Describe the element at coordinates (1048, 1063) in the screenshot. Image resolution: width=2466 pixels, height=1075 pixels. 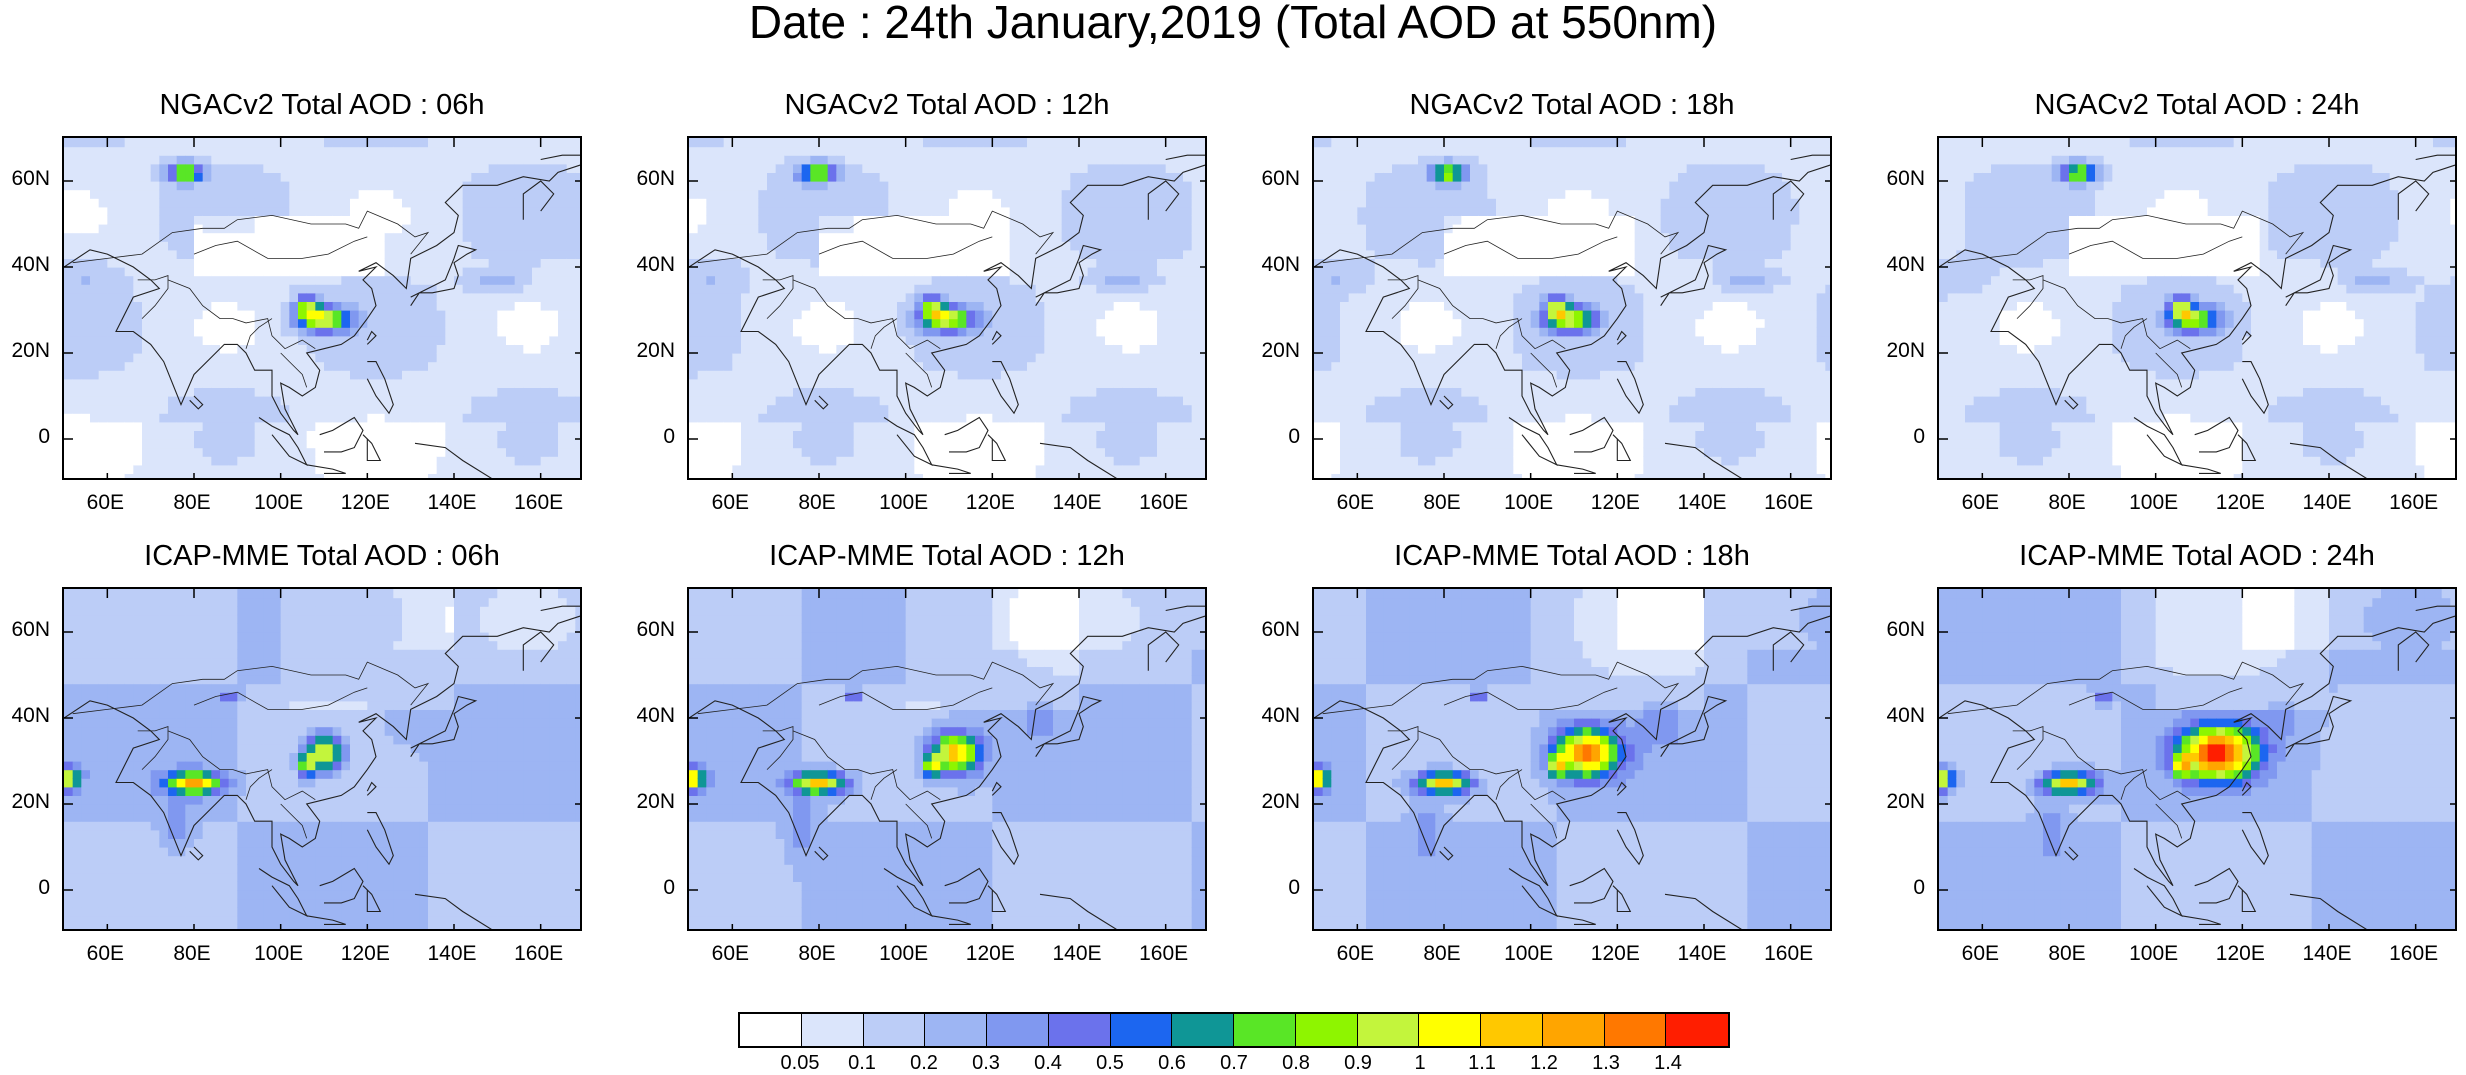
I see `colorbar-label: 0.4` at that location.